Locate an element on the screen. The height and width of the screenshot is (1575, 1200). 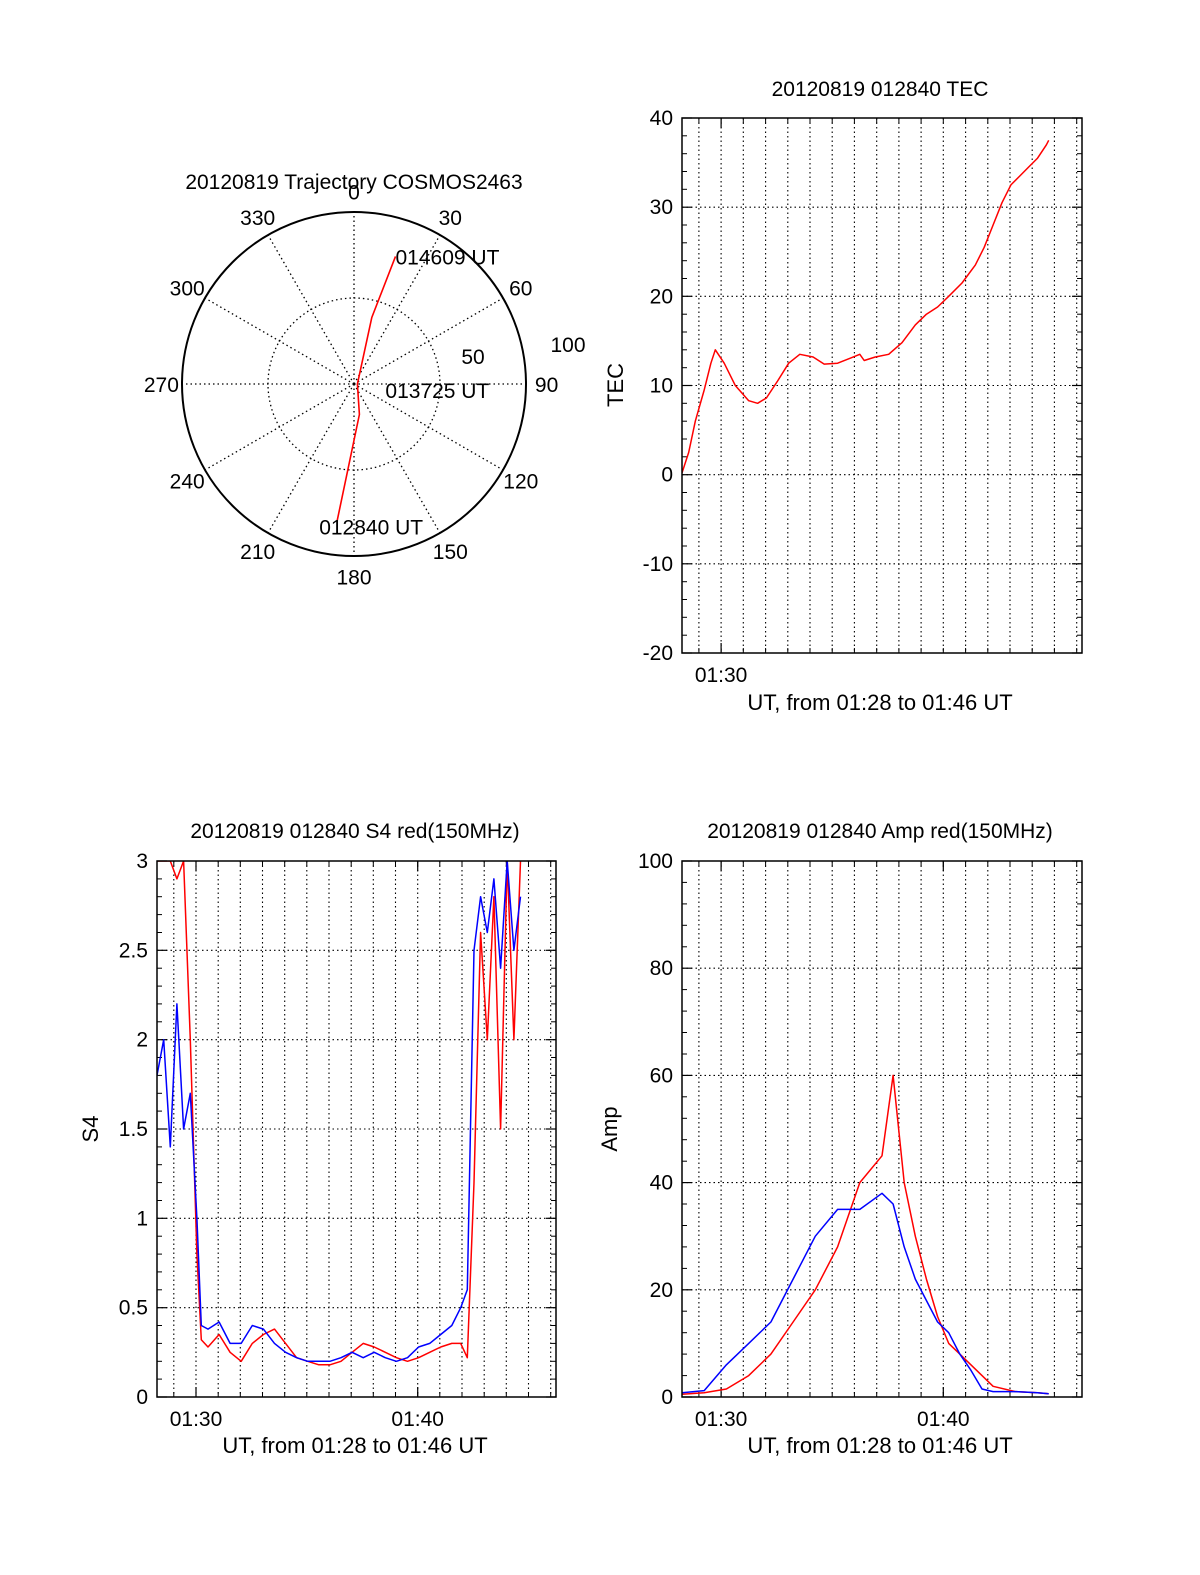
s4-series-1-line is located at coordinates (339, 1113).